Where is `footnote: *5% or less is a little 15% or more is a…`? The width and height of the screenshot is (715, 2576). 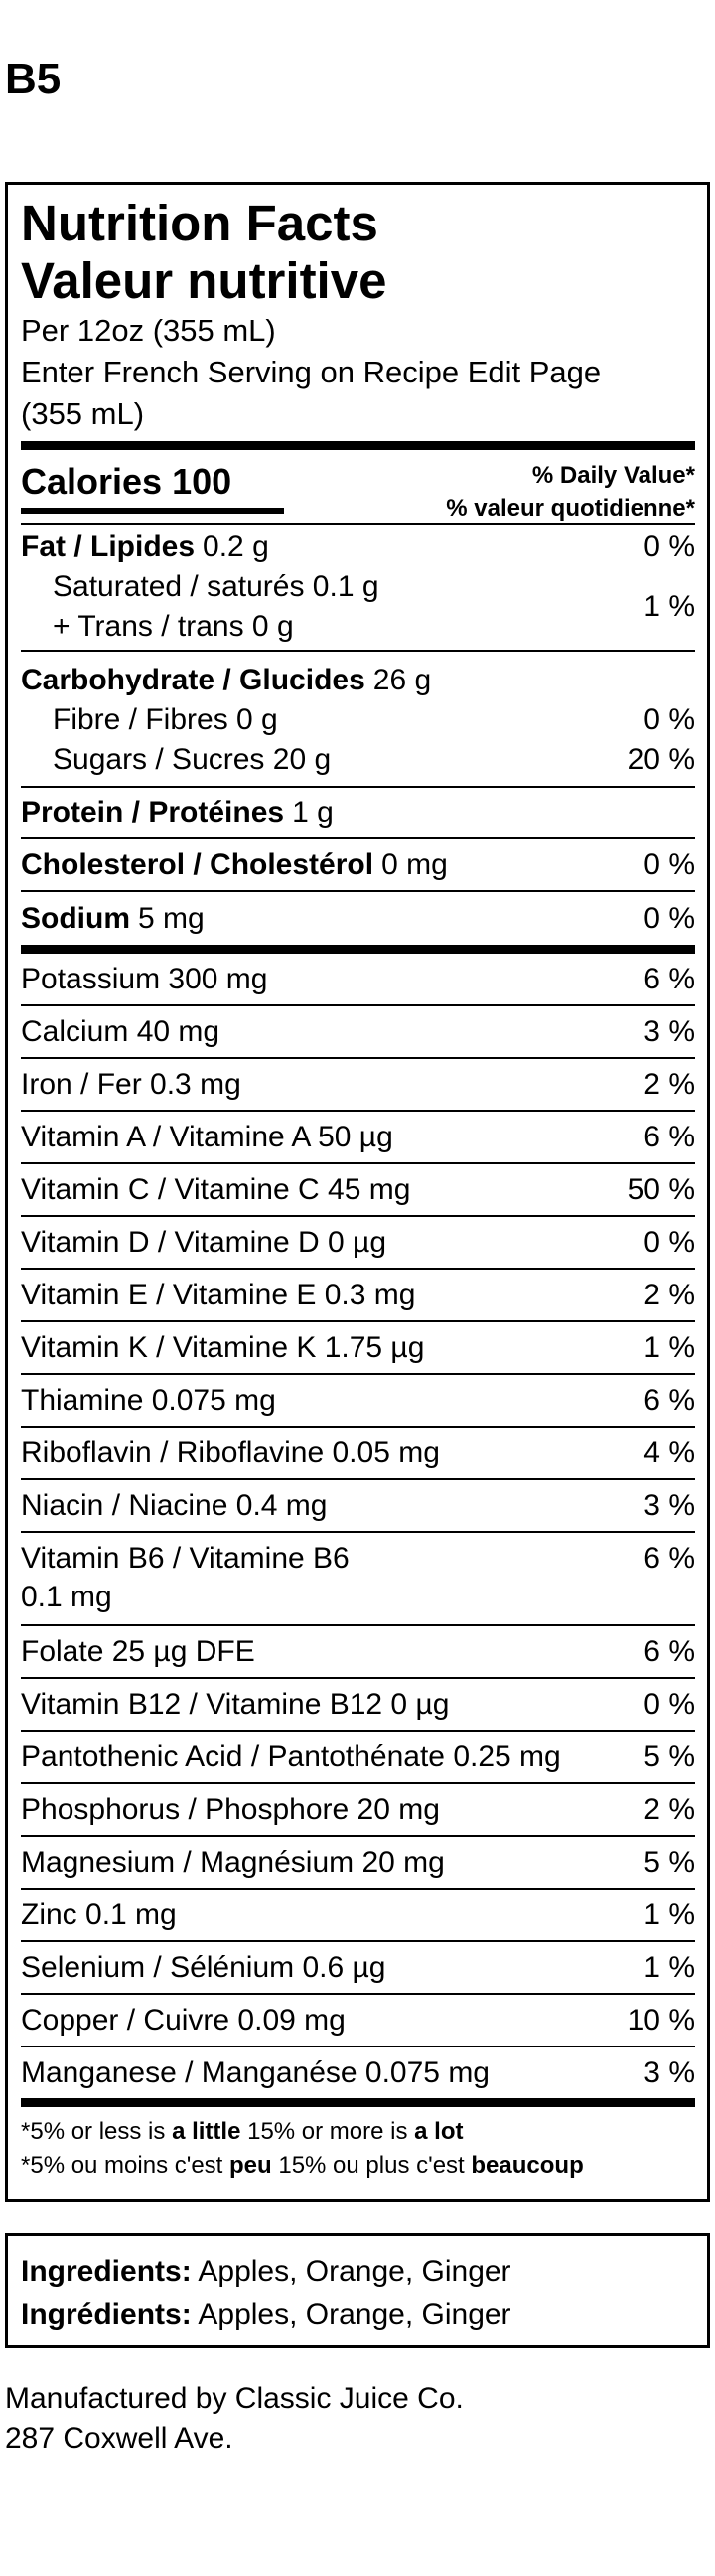 footnote: *5% or less is a little 15% or more is a… is located at coordinates (358, 2132).